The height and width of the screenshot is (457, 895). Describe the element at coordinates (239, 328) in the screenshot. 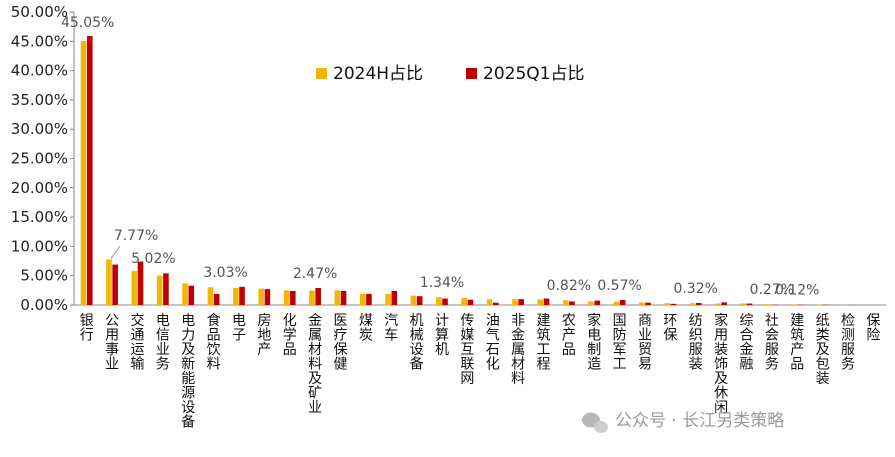

I see `x-tick-label: 电子` at that location.